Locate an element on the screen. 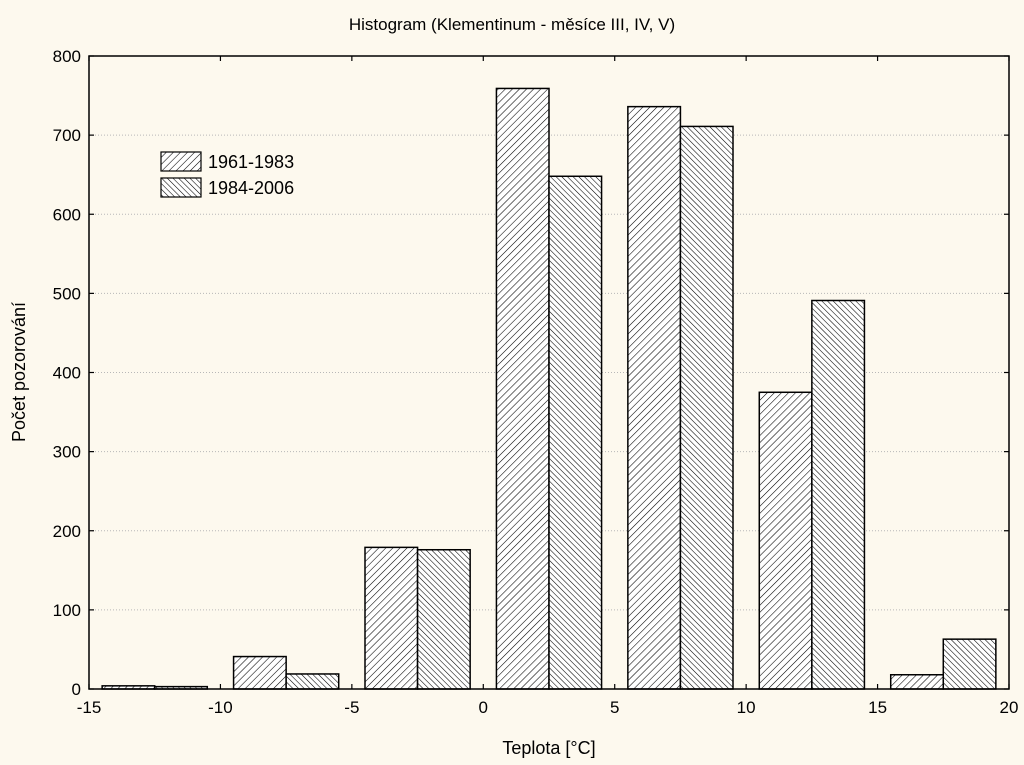 This screenshot has width=1024, height=765. x-tick-label: 15 is located at coordinates (877, 707).